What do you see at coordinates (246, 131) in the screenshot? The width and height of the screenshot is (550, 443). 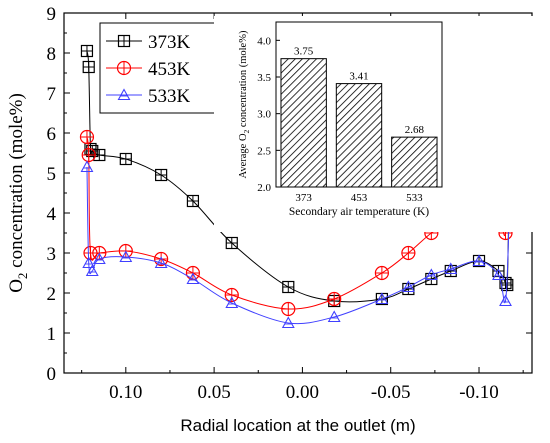 I see `inset-y-axis-label-subscript: 2` at bounding box center [246, 131].